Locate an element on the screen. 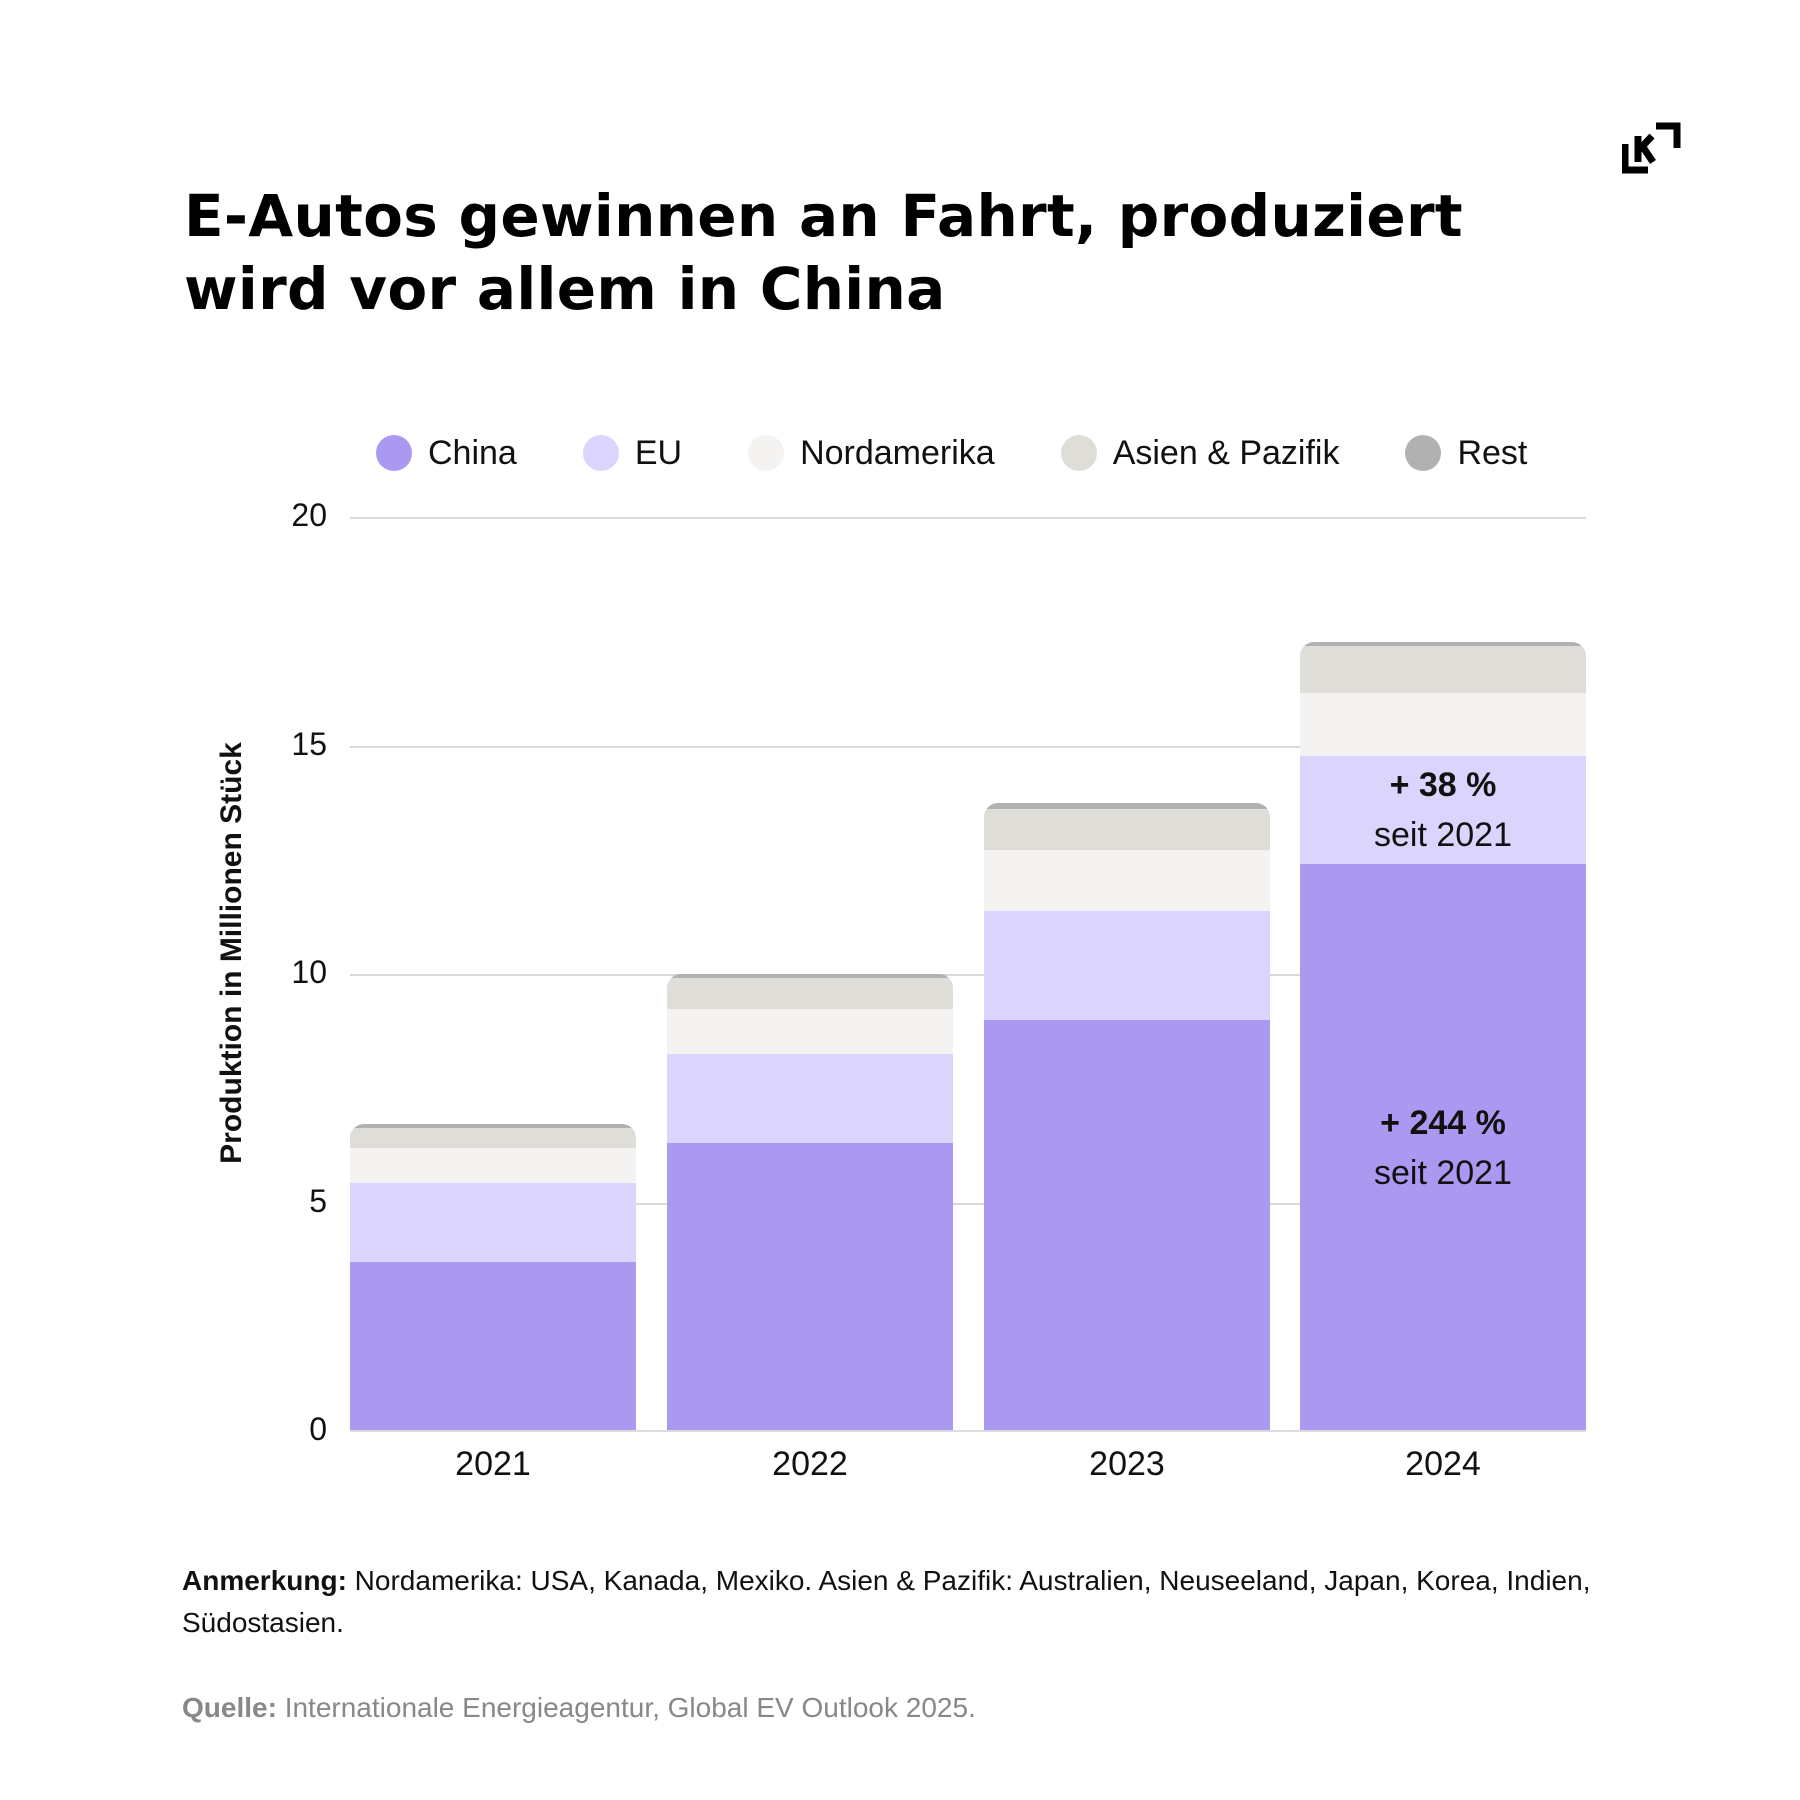  bar-2021 is located at coordinates (493, 1277).